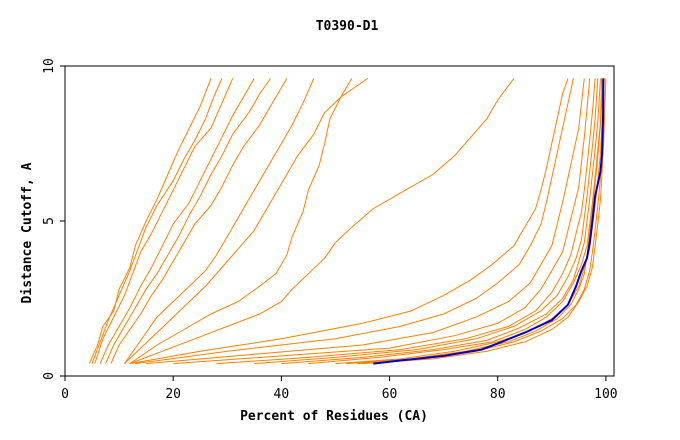 This screenshot has height=440, width=680. What do you see at coordinates (49, 66) in the screenshot?
I see `y-tick-label-10: 10` at bounding box center [49, 66].